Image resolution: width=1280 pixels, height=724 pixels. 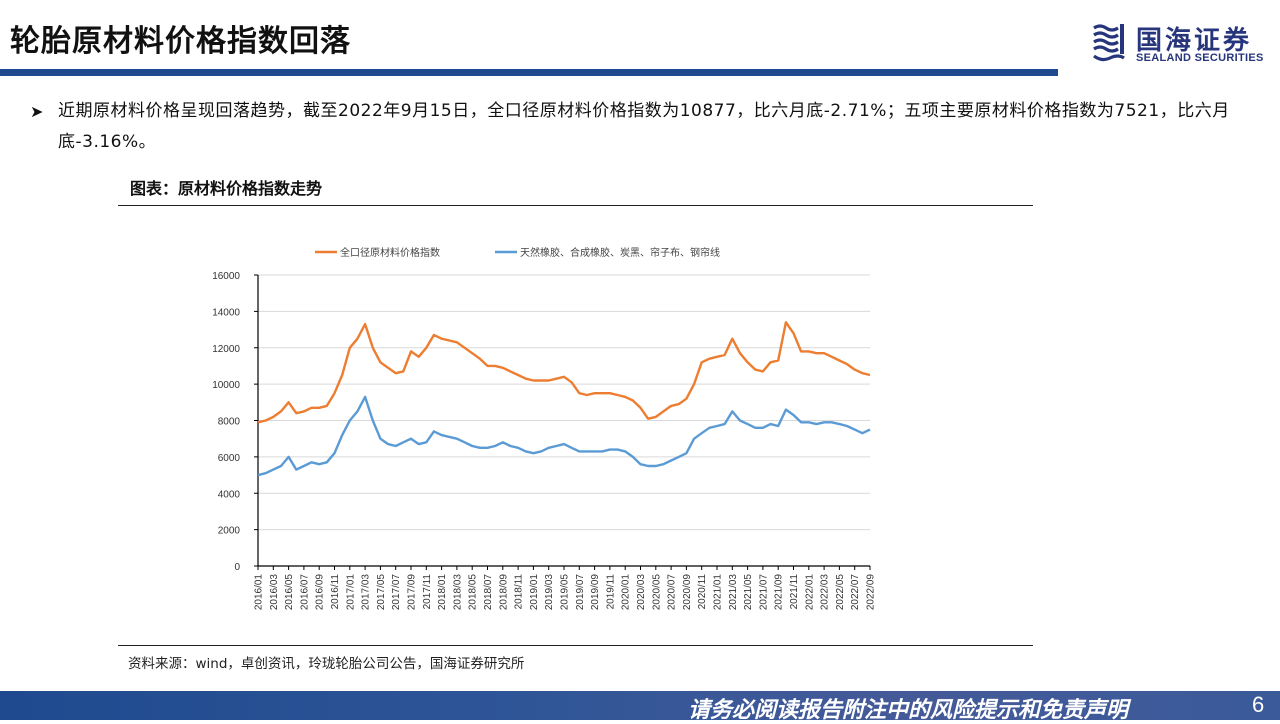 I want to click on legend-item: 天然橡胶、合成橡胶、炭黑、帘子布、钢帘线, so click(x=607, y=252).